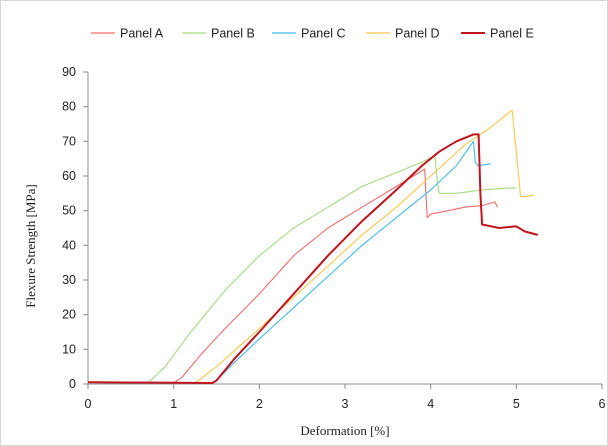 Image resolution: width=608 pixels, height=446 pixels. I want to click on x-tick-label: 1, so click(173, 404).